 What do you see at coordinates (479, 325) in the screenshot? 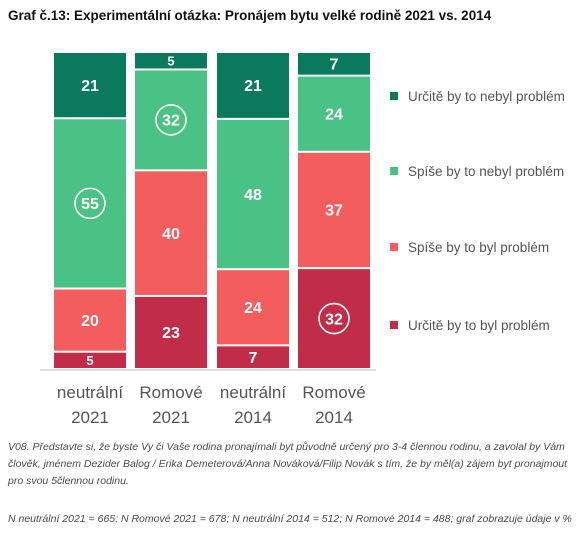
I see `legend-label: Určitě by to byl problém` at bounding box center [479, 325].